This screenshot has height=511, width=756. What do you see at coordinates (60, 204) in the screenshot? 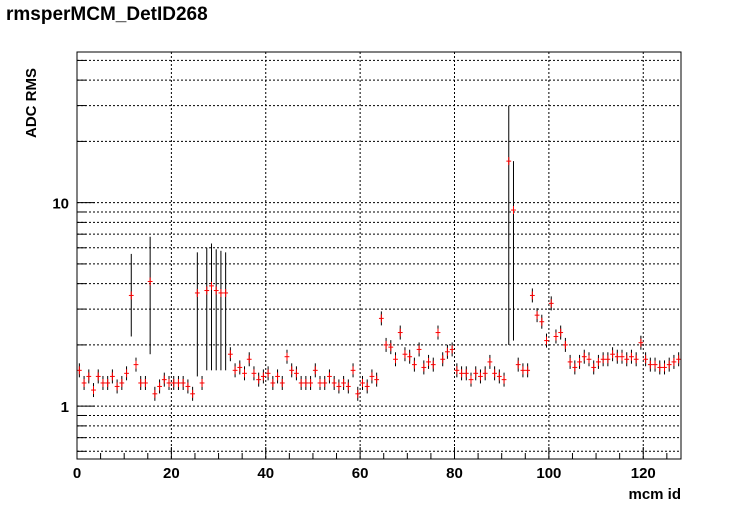
I see `y-tick-label: 10` at bounding box center [60, 204].